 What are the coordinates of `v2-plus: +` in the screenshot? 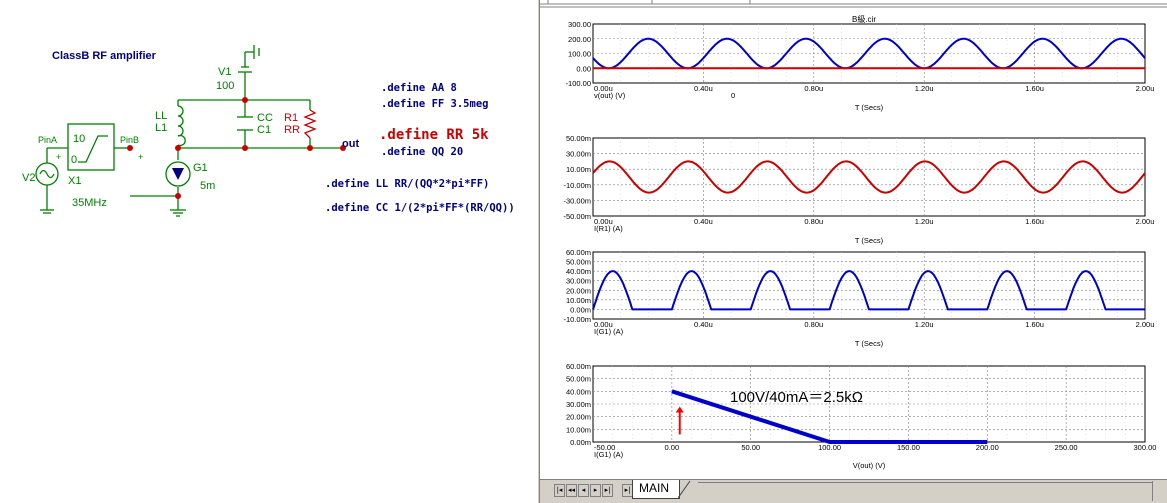 It's located at (58, 157).